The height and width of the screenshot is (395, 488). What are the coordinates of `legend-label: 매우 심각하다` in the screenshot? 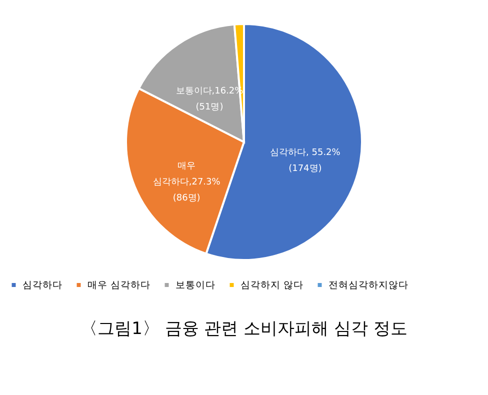 It's located at (119, 286).